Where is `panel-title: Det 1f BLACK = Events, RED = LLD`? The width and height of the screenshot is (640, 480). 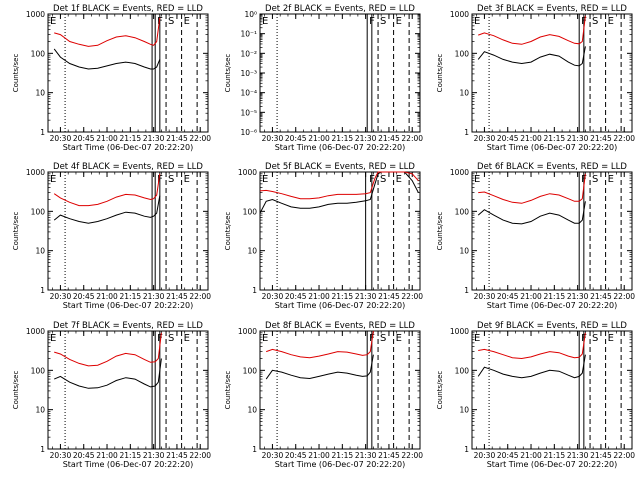
panel-title: Det 1f BLACK = Events, RED = LLD is located at coordinates (128, 9).